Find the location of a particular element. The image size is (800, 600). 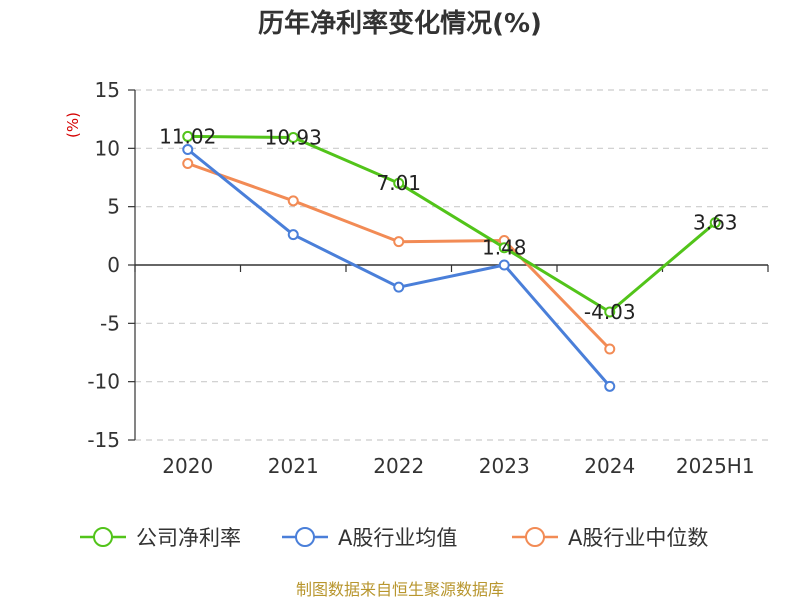

data-label: 1.48 is located at coordinates (504, 248).